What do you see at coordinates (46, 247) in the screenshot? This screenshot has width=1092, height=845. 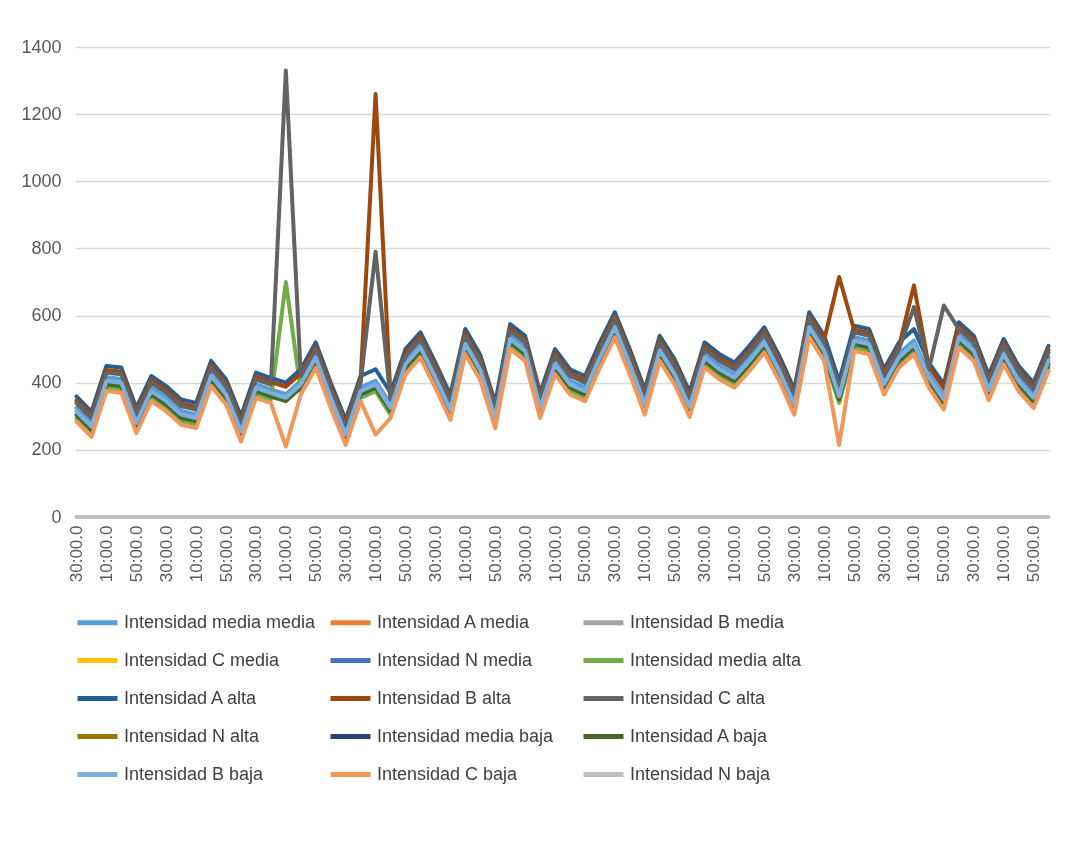 I see `y-tick-label: 800` at bounding box center [46, 247].